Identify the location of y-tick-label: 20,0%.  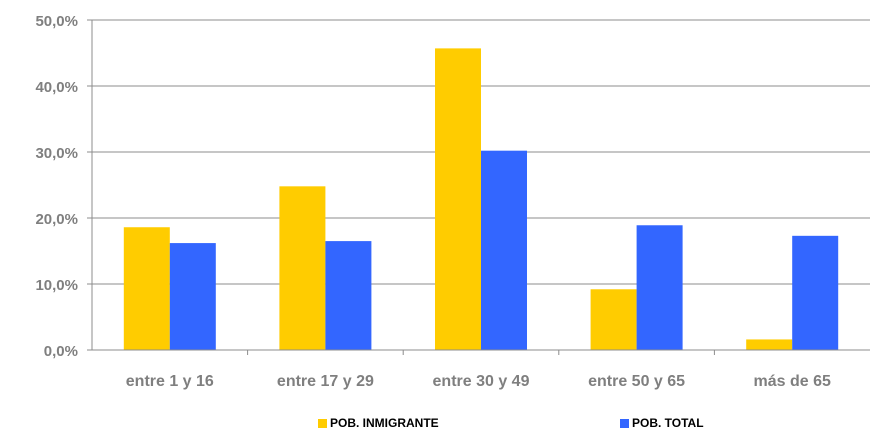
(56, 219).